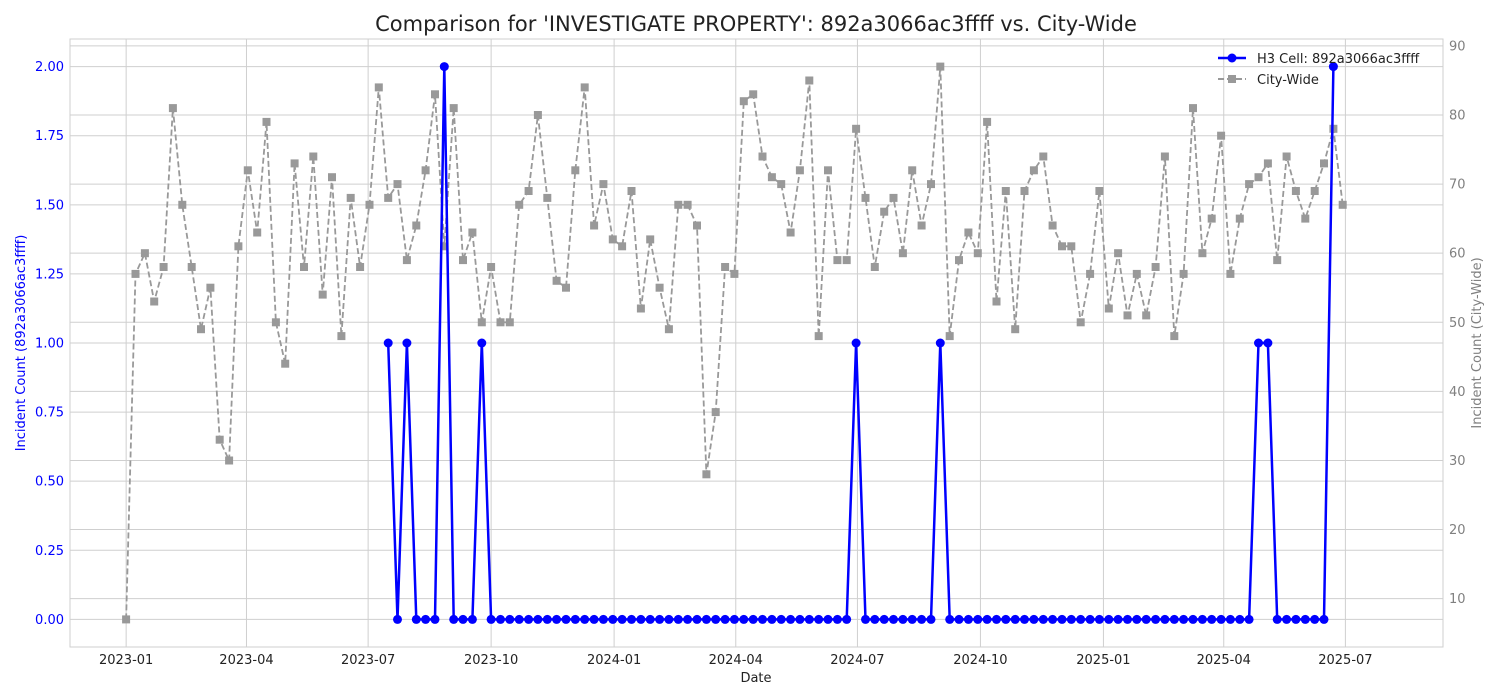 Image resolution: width=1500 pixels, height=700 pixels. What do you see at coordinates (49, 67) in the screenshot?
I see `y-tick-label-left: 2.00` at bounding box center [49, 67].